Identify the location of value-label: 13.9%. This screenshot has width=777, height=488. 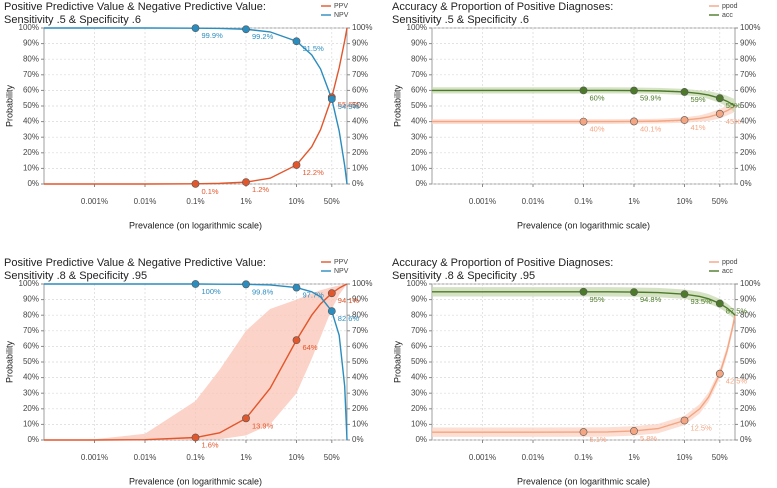
(263, 425).